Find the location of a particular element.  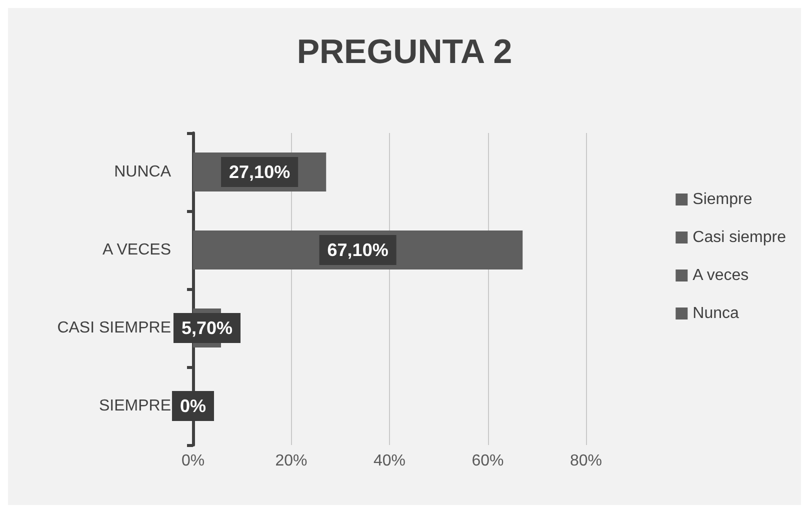

x-tick-label: 0% is located at coordinates (193, 461).